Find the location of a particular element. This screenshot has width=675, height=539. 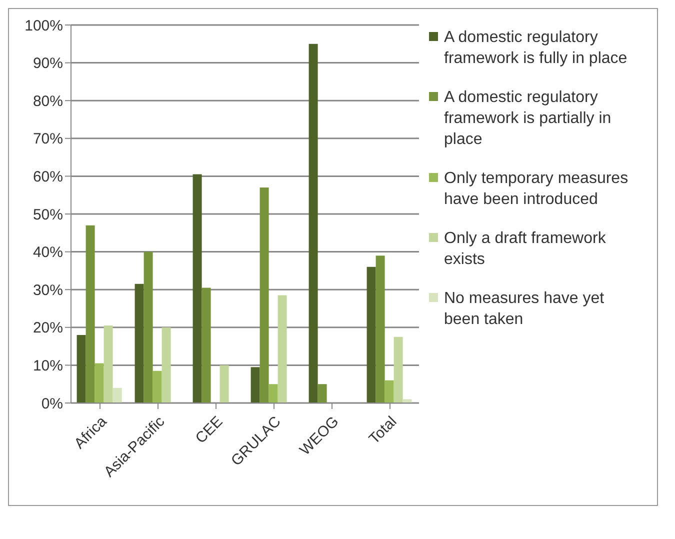

legend-label: Only a draft framework exists is located at coordinates (525, 249).